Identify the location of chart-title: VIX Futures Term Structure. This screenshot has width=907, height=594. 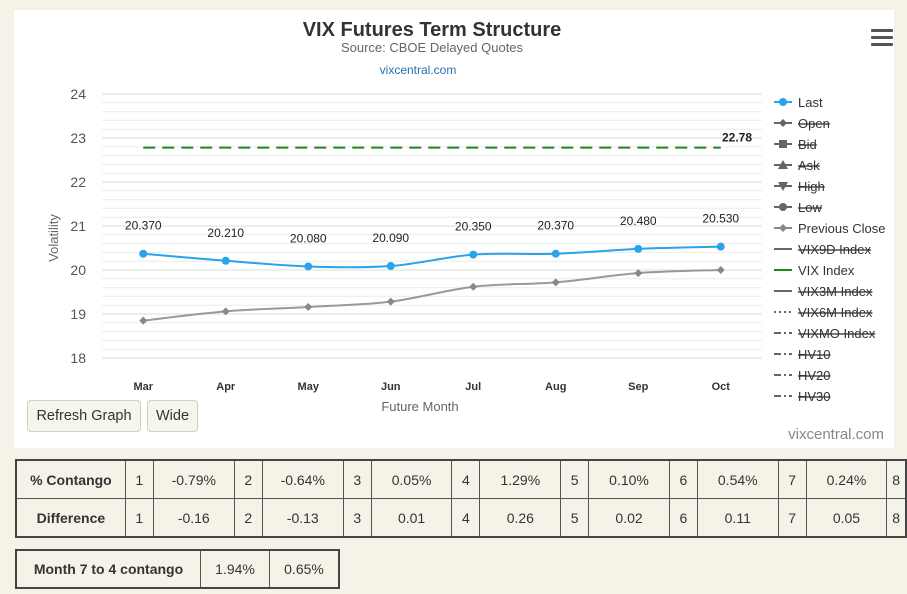
(432, 30).